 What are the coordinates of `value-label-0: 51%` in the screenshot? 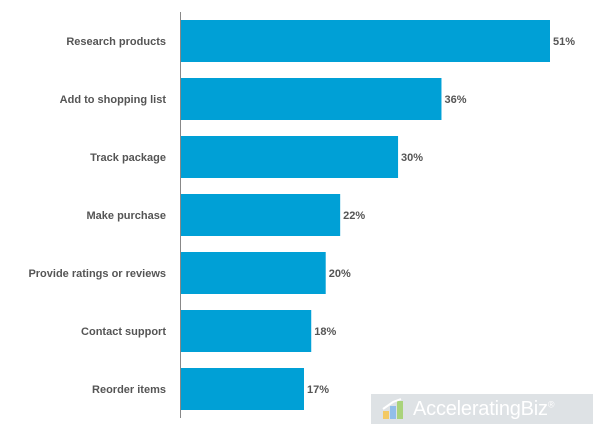 It's located at (564, 42).